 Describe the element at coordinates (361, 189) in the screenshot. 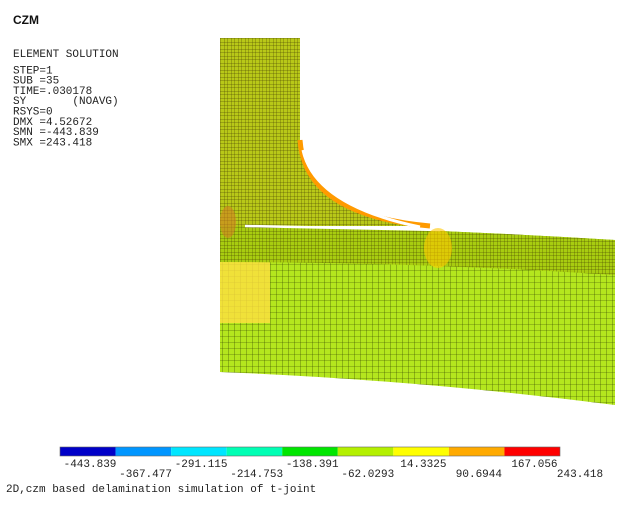

I see `crack` at that location.